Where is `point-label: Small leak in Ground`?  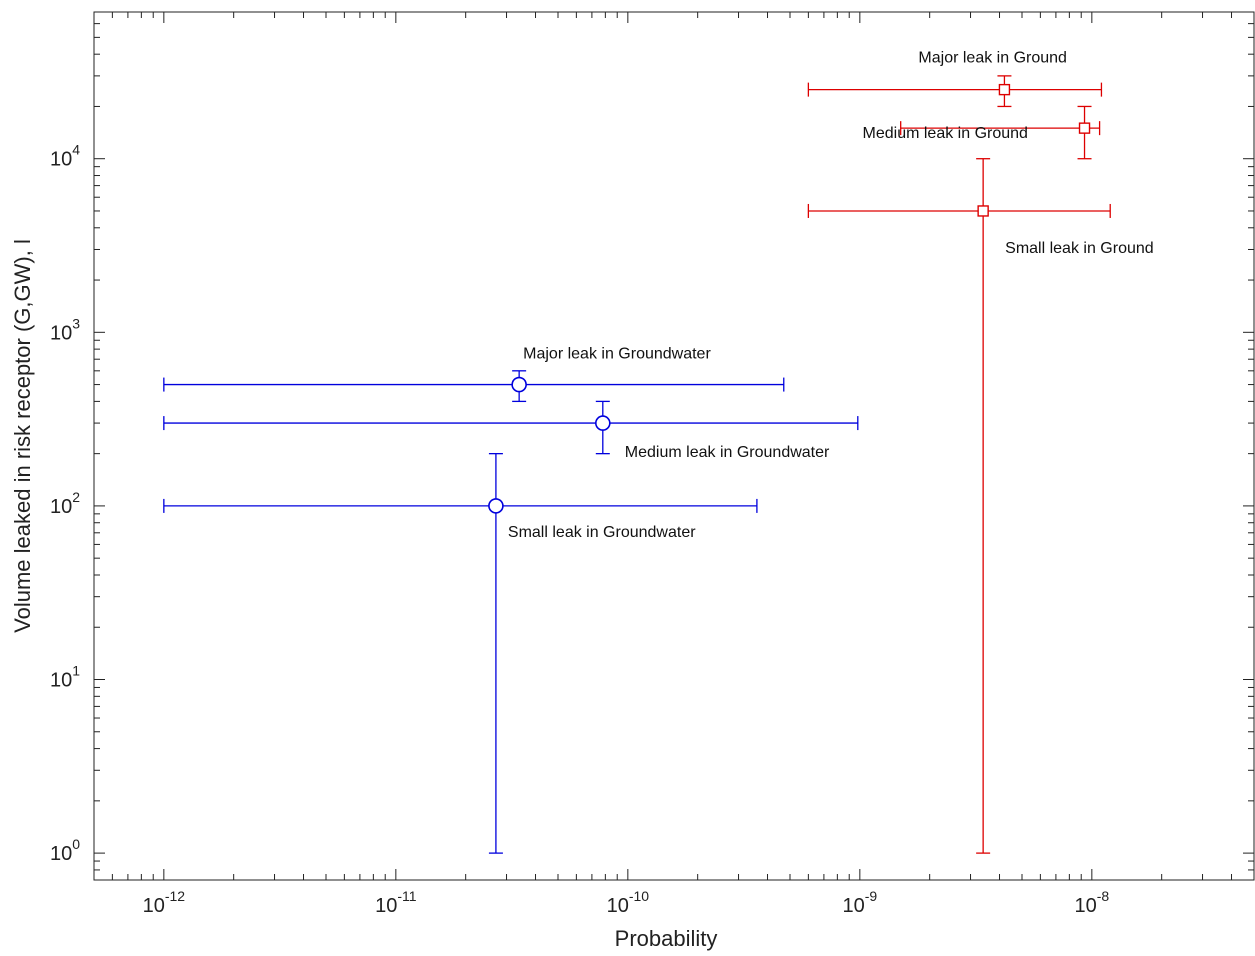 point-label: Small leak in Ground is located at coordinates (1079, 248).